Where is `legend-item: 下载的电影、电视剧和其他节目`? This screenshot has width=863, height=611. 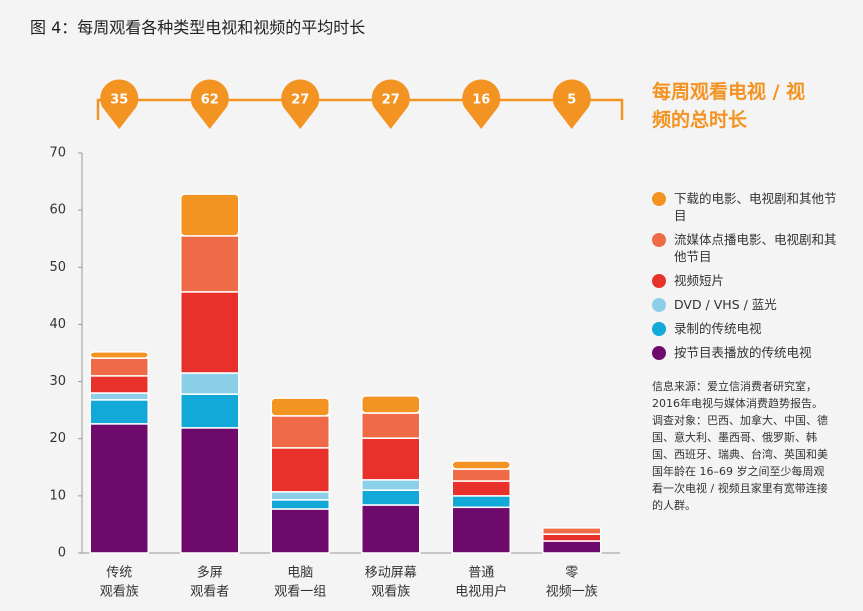
legend-item: 下载的电影、电视剧和其他节目 is located at coordinates (747, 207).